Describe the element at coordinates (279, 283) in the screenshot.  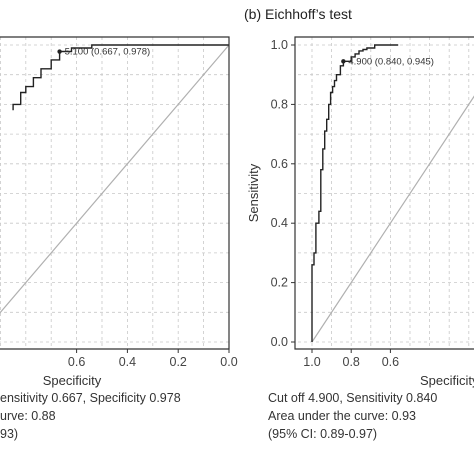
I see `y-tick-label: 0.2` at that location.